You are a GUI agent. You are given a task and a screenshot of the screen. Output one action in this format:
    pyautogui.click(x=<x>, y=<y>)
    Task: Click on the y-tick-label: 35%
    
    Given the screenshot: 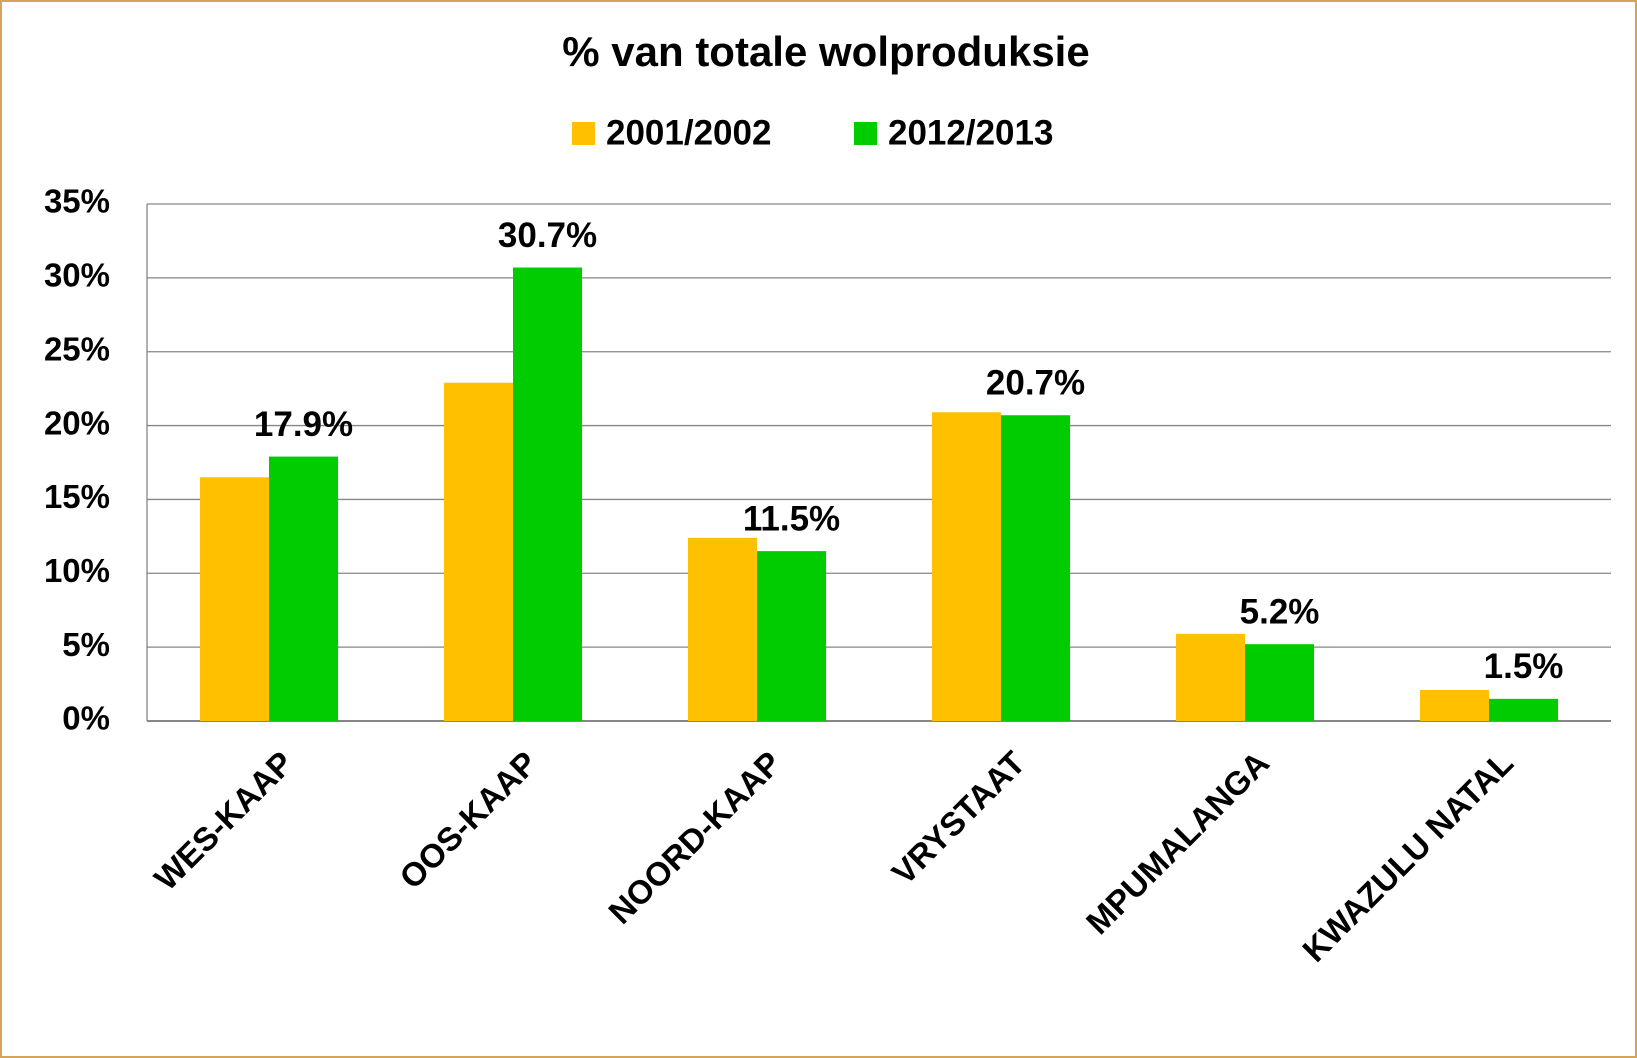 What is the action you would take?
    pyautogui.click(x=77, y=201)
    